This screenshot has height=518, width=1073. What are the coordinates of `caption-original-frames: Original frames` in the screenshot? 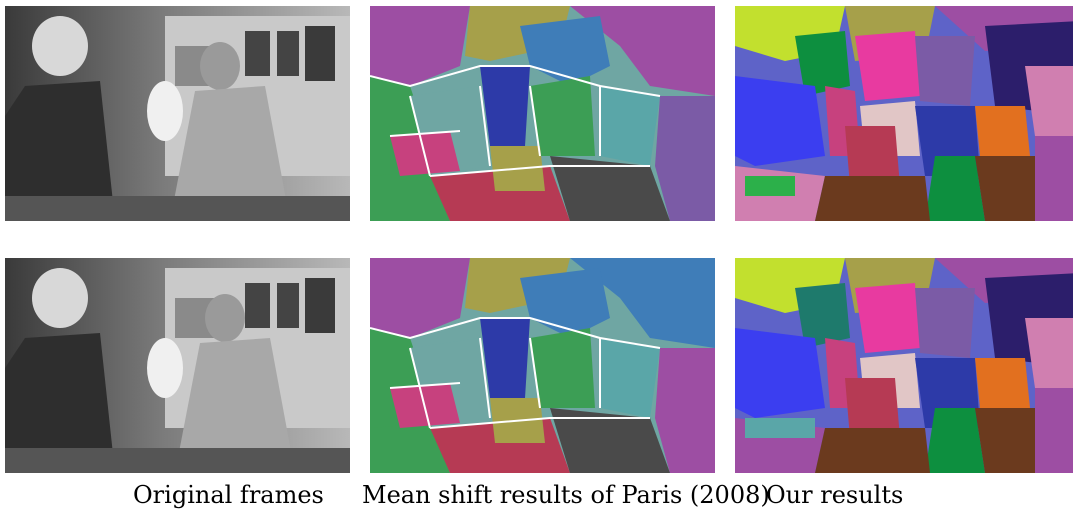 It's located at (228, 495).